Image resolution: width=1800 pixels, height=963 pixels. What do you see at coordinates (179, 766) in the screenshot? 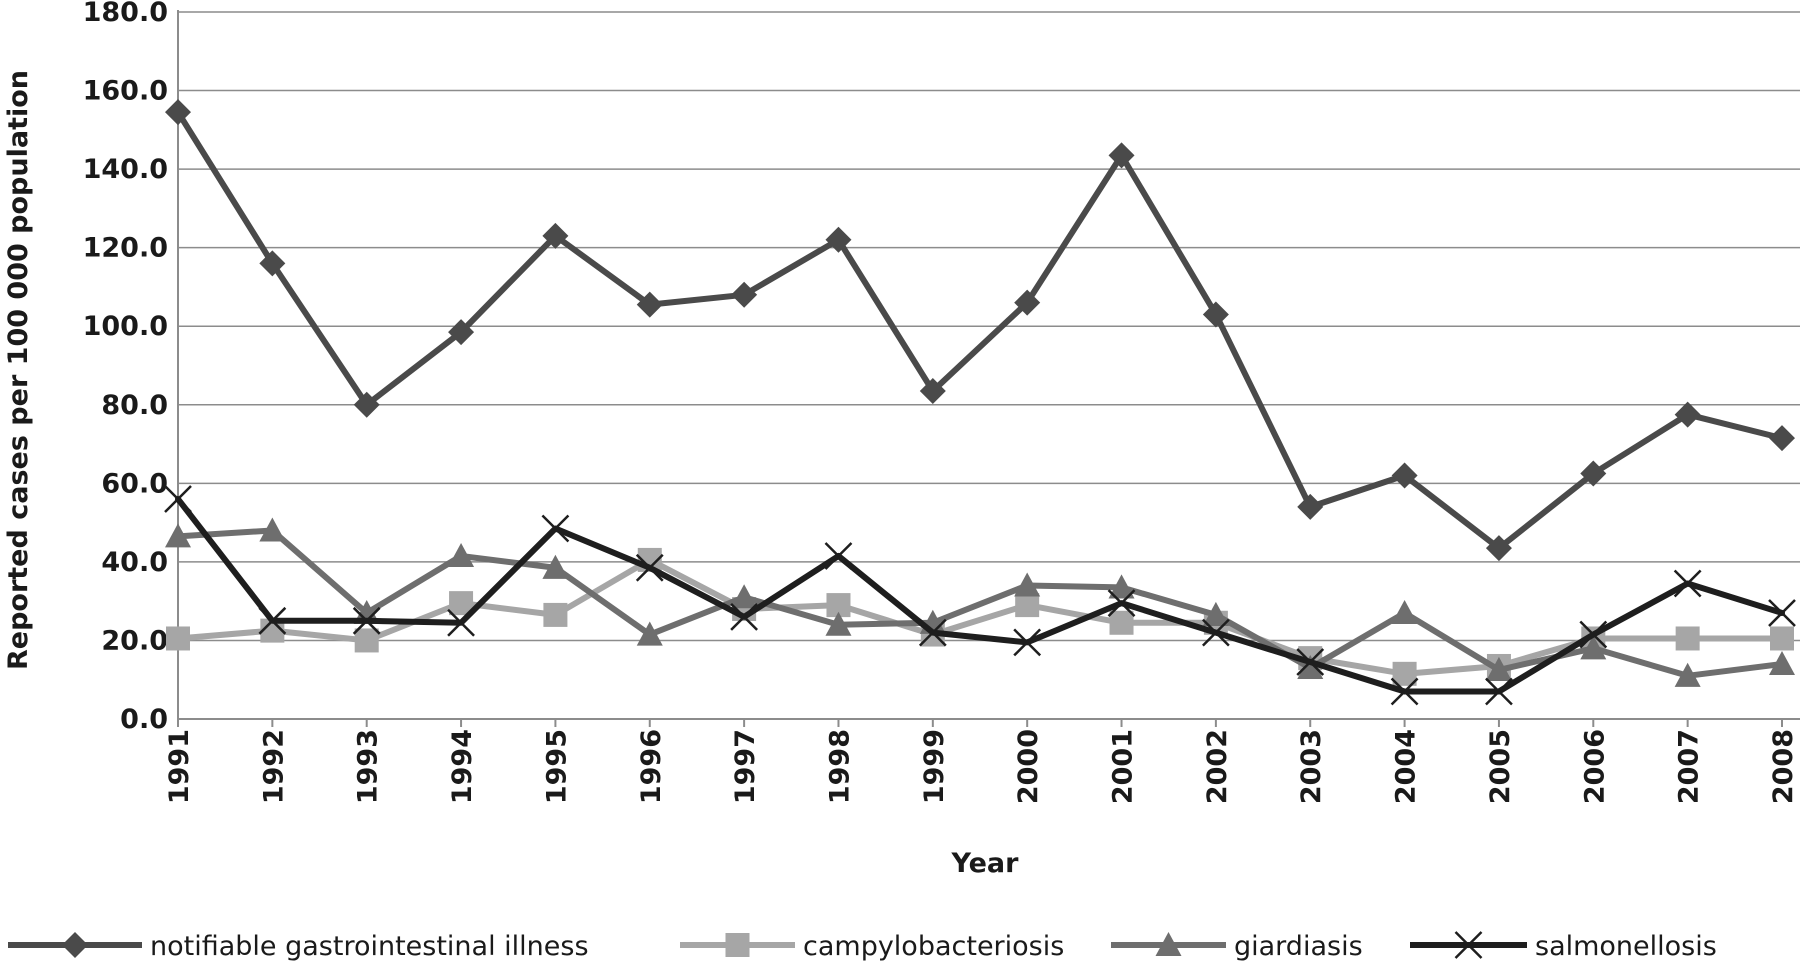
I see `x-tick-label-1991: 1991` at bounding box center [179, 766].